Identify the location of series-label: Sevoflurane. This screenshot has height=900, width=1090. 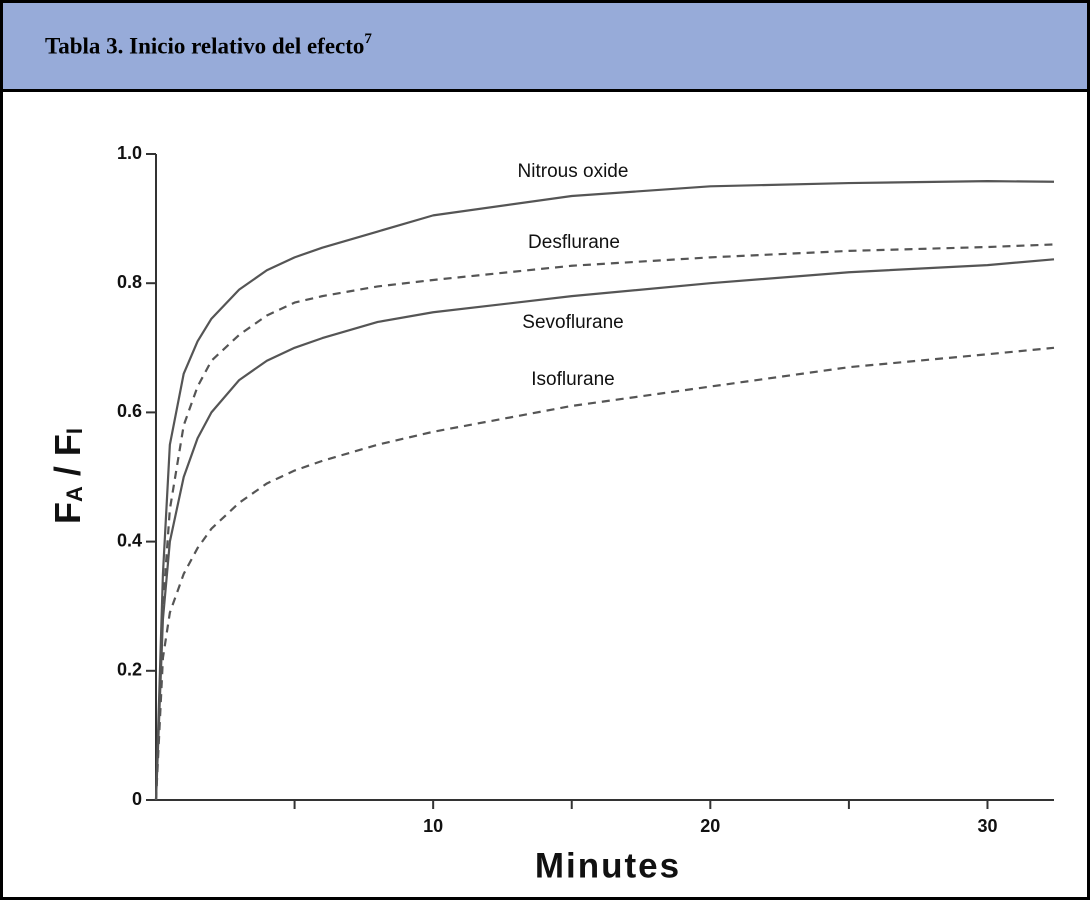
(572, 322).